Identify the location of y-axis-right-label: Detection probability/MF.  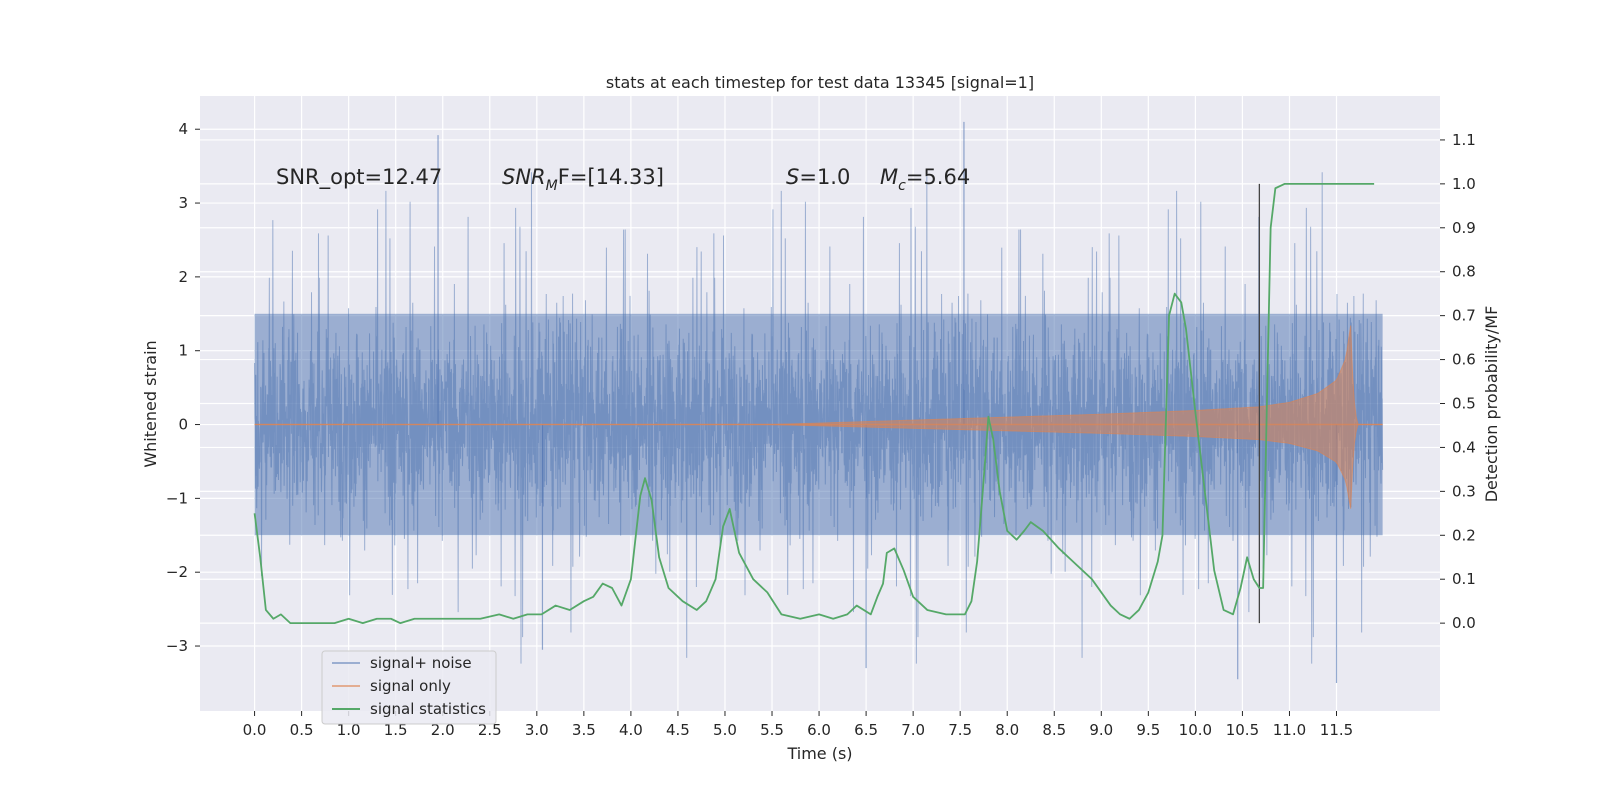
(1491, 404).